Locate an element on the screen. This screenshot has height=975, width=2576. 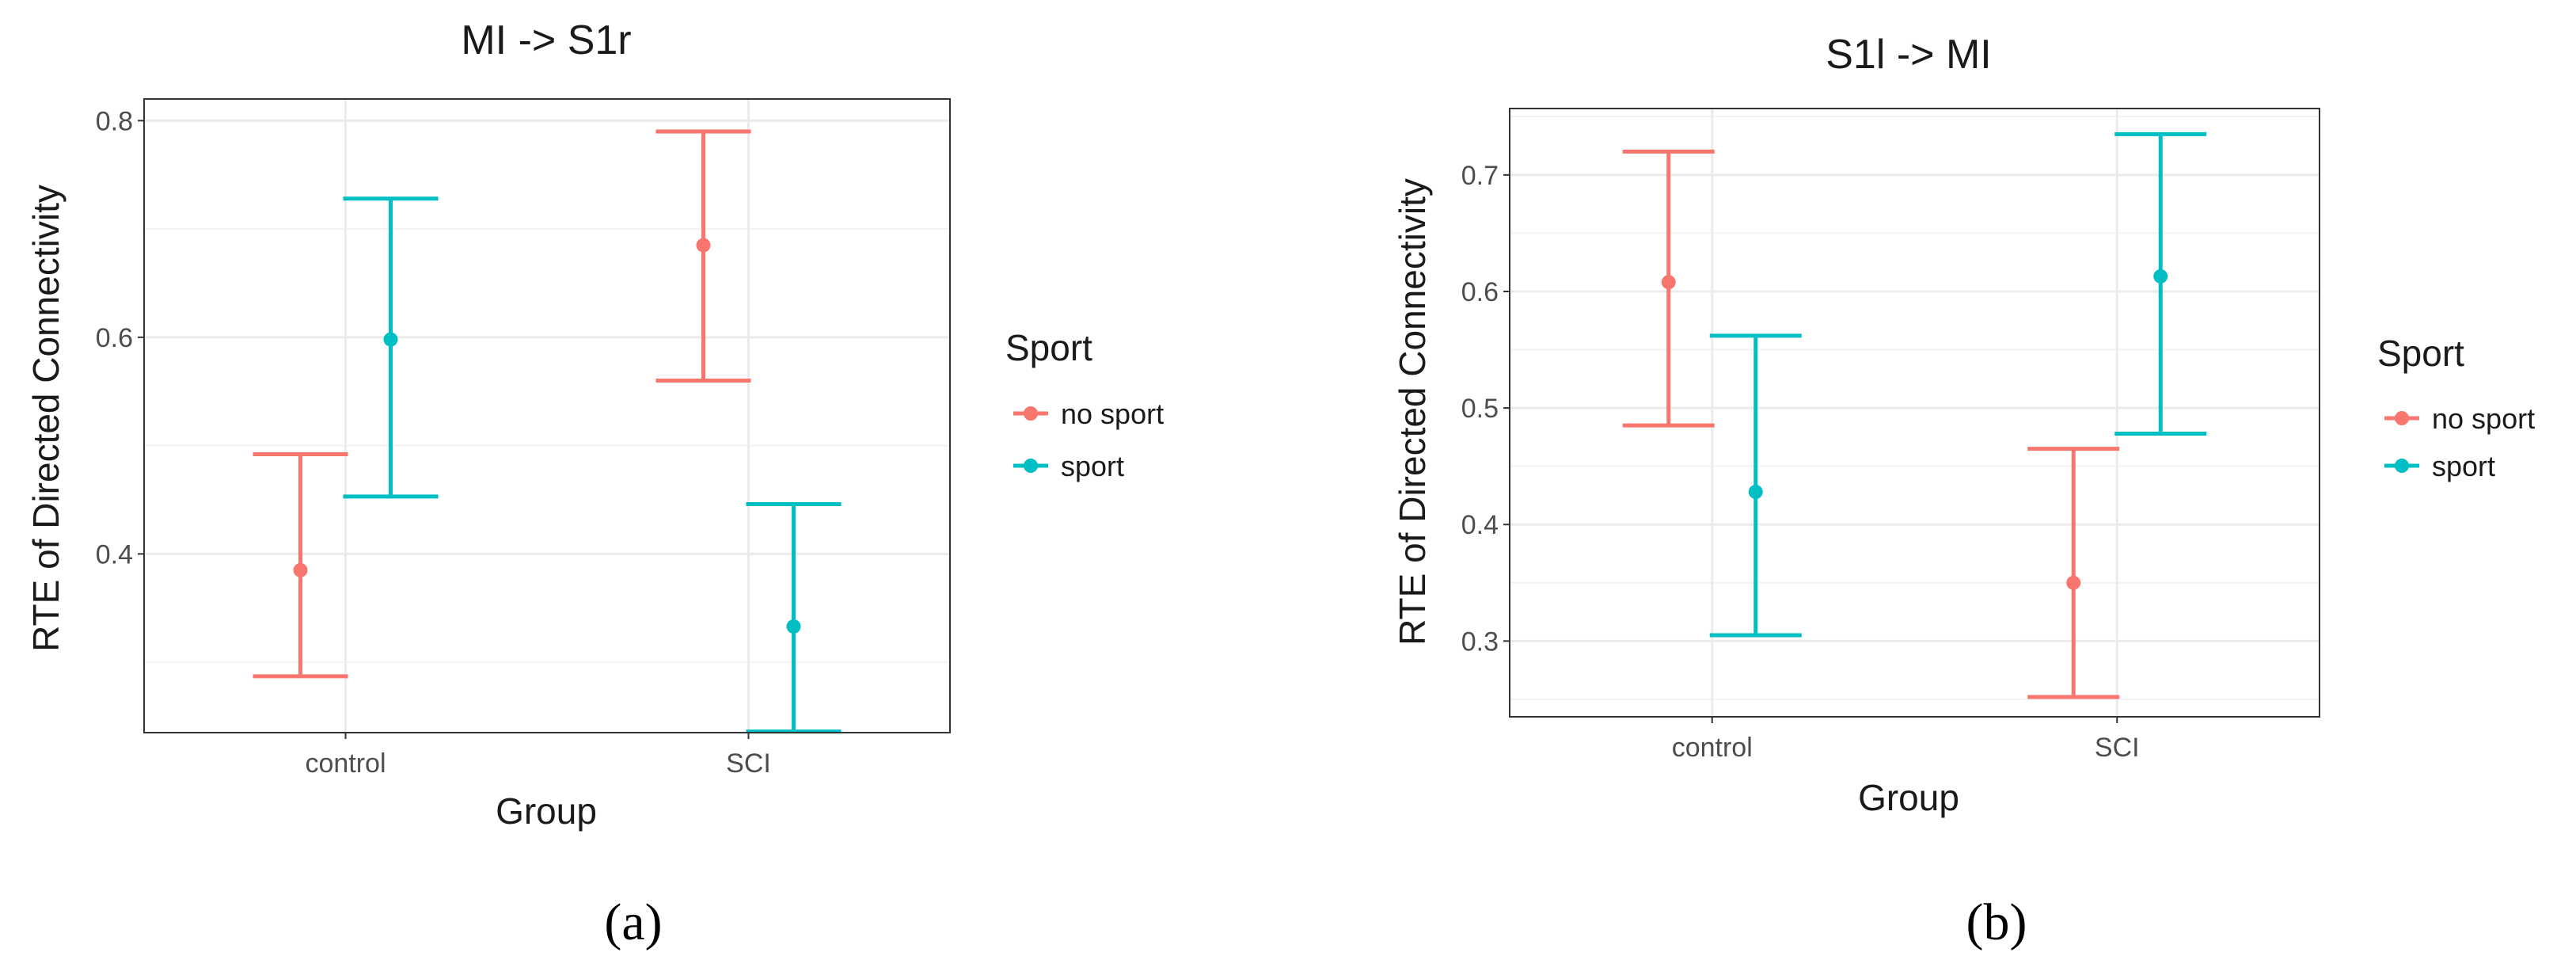
chart-title: MI -> S1r is located at coordinates (546, 40).